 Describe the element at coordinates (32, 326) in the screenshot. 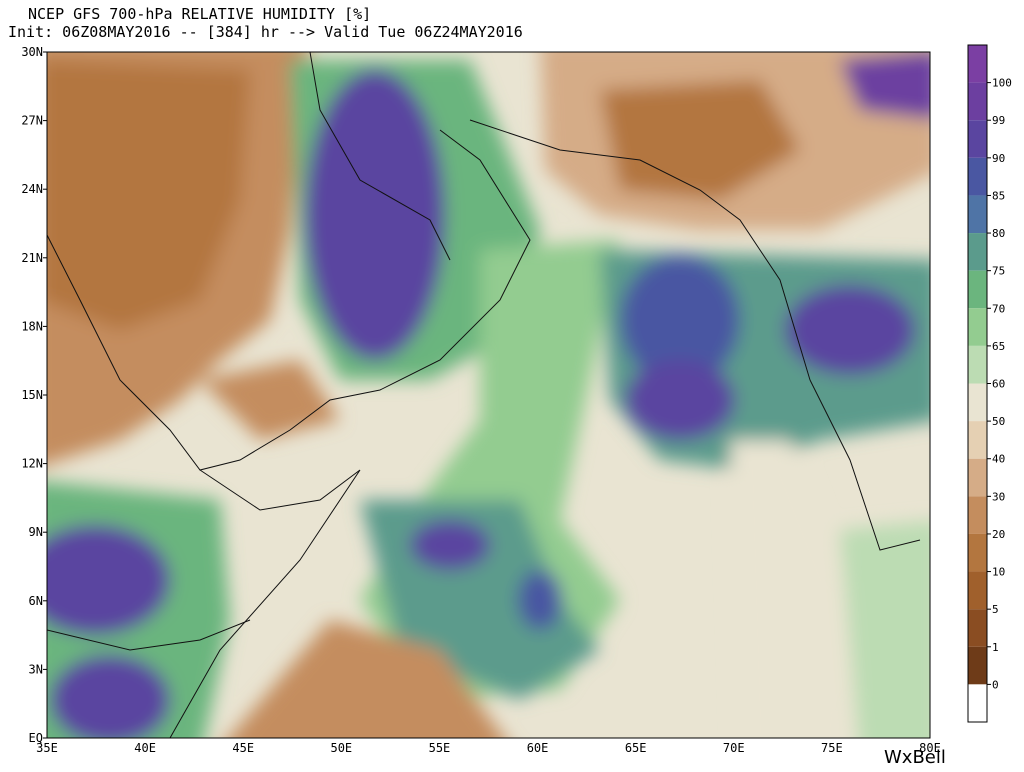

I see `lat-label: 18N` at that location.